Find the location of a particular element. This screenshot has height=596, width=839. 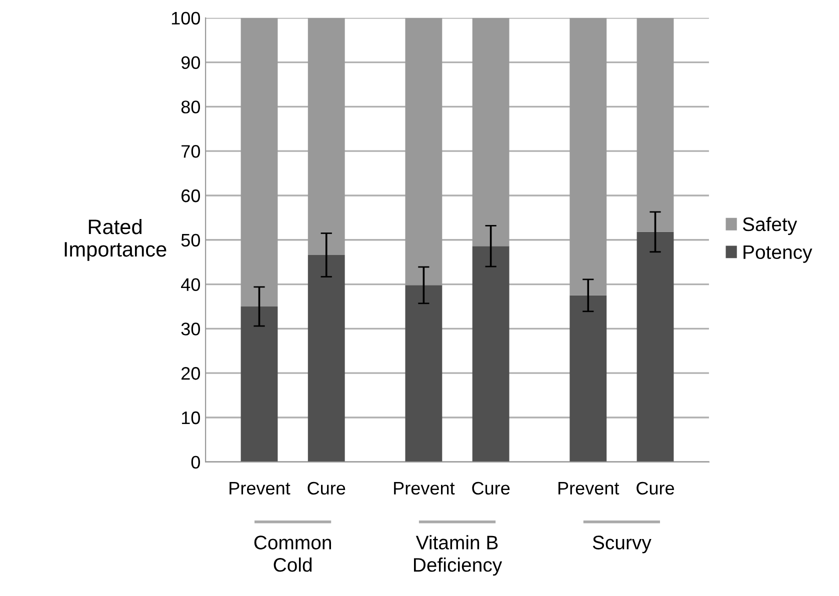

y-tick-label: 30 is located at coordinates (190, 329).